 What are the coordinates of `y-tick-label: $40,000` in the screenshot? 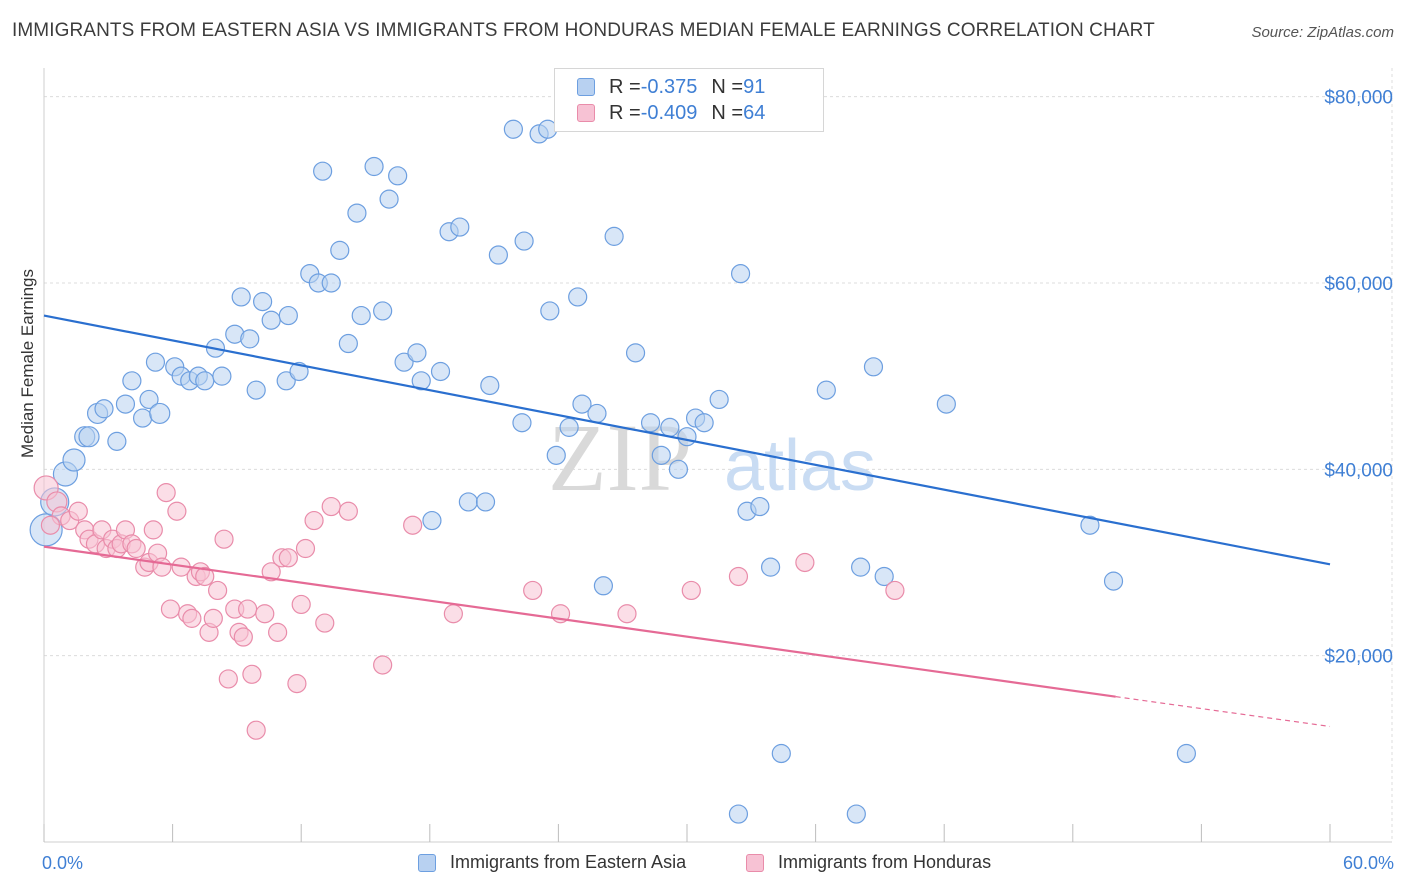 It's located at (1358, 470).